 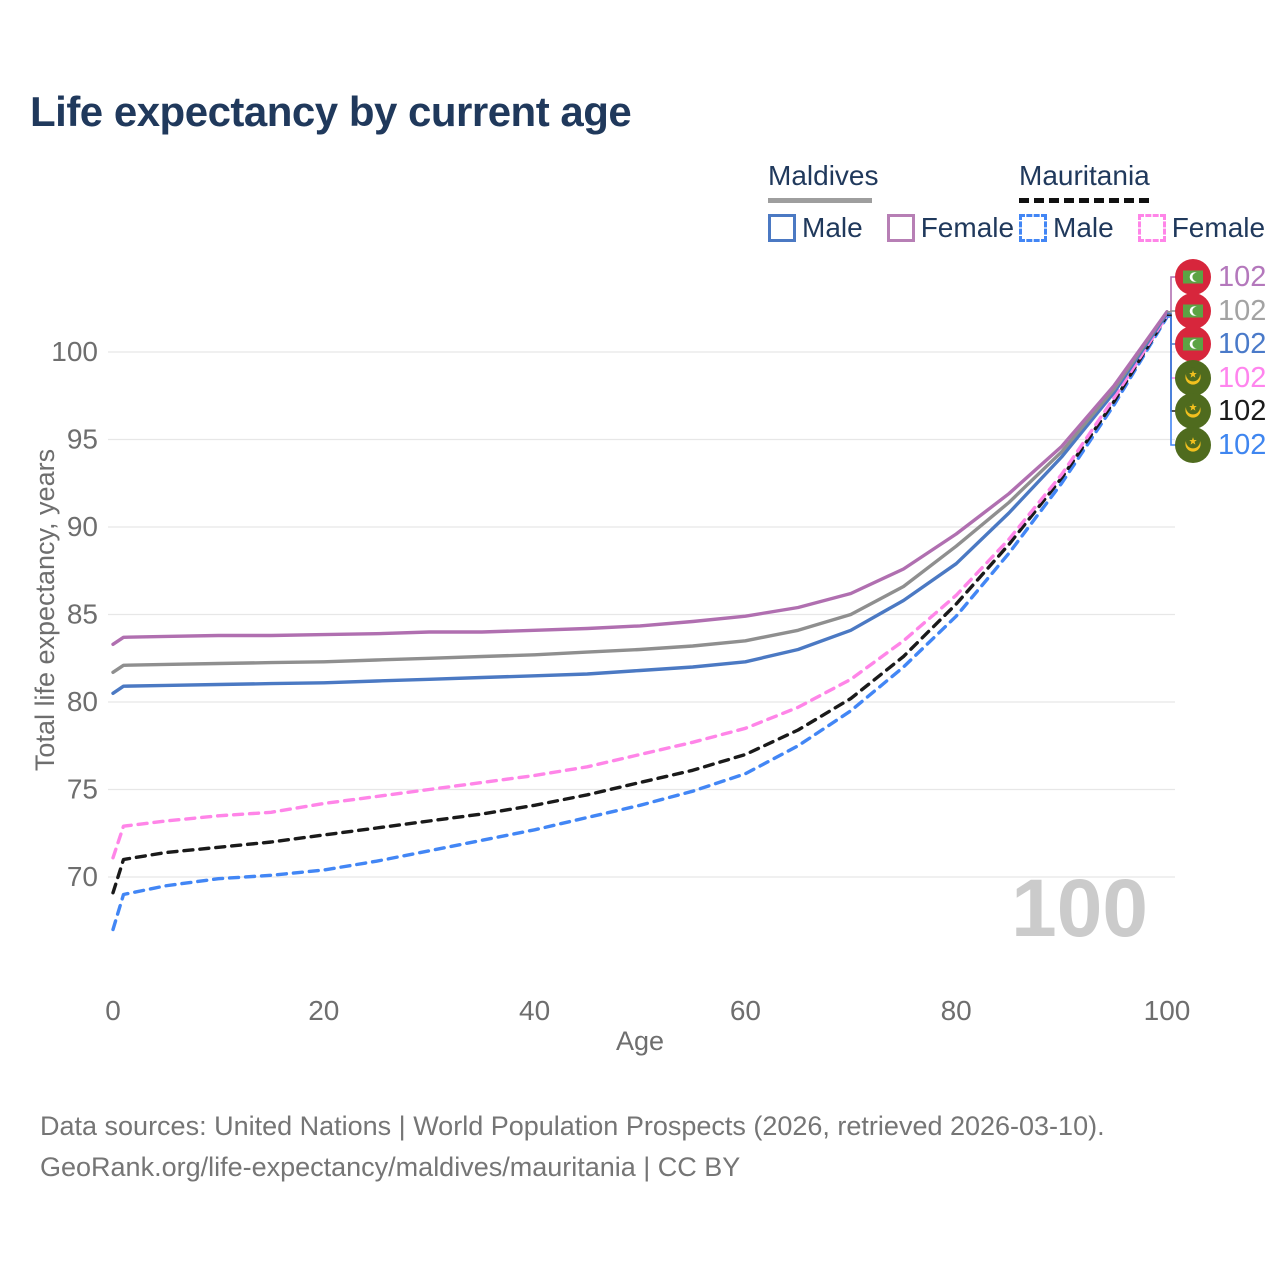 What do you see at coordinates (45, 610) in the screenshot?
I see `y-axis-title: Total life expectancy, years` at bounding box center [45, 610].